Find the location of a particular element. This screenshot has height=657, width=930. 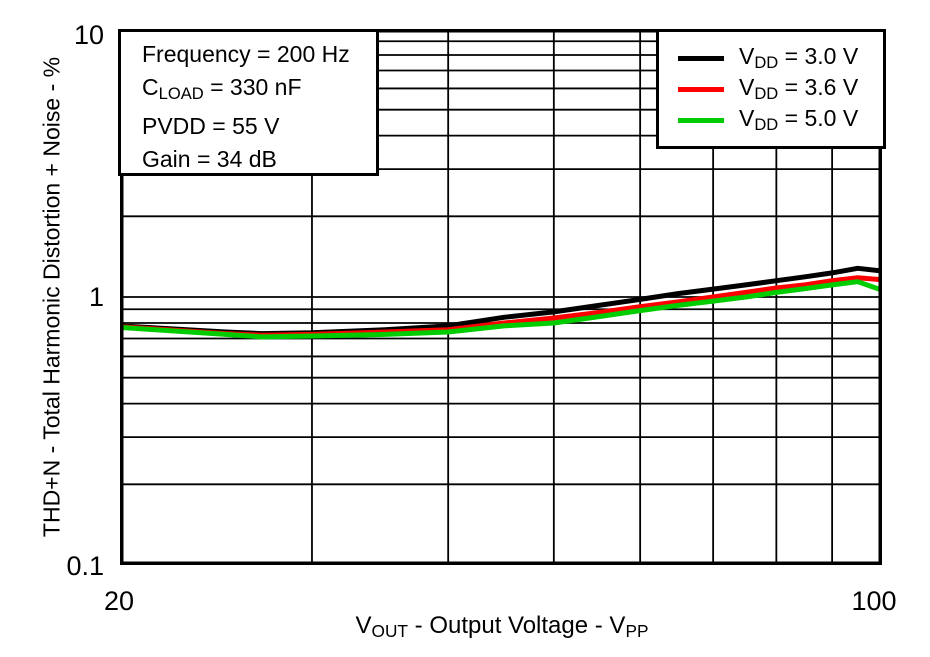

x-axis-title: VOUT - Output Voltage - VPP is located at coordinates (502, 627).